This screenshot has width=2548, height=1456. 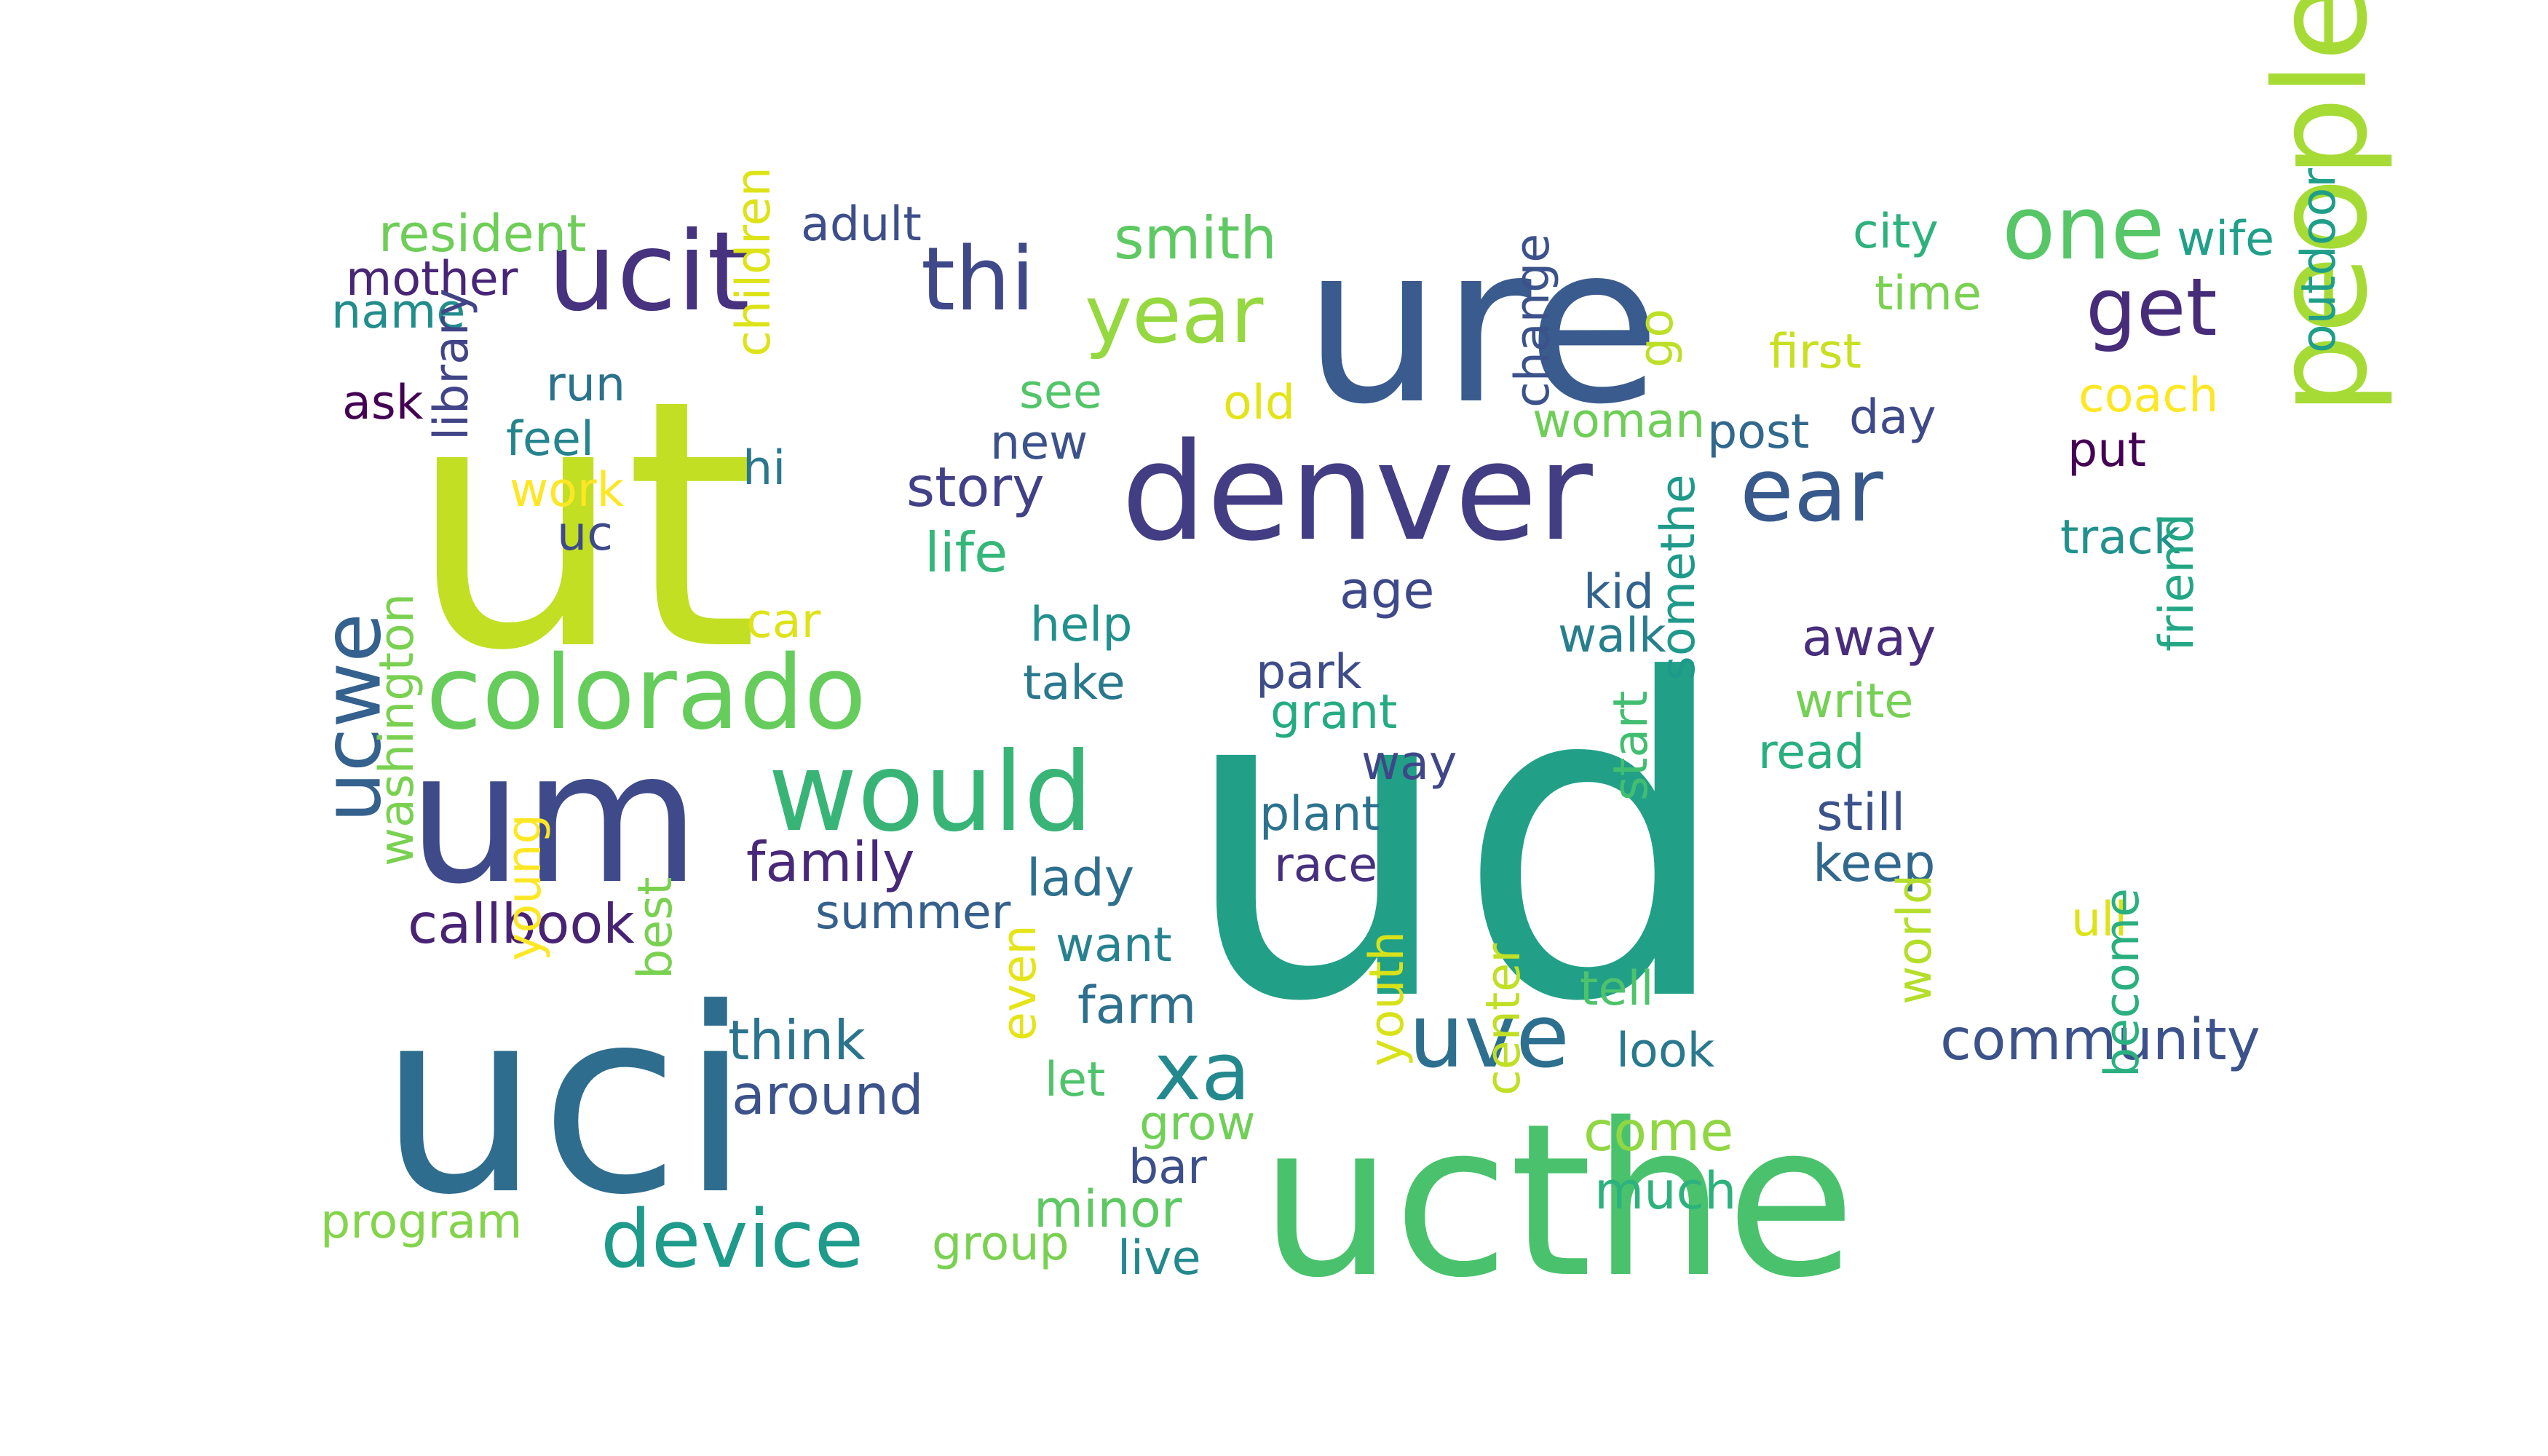 What do you see at coordinates (1195, 238) in the screenshot?
I see `word-smith: smith` at bounding box center [1195, 238].